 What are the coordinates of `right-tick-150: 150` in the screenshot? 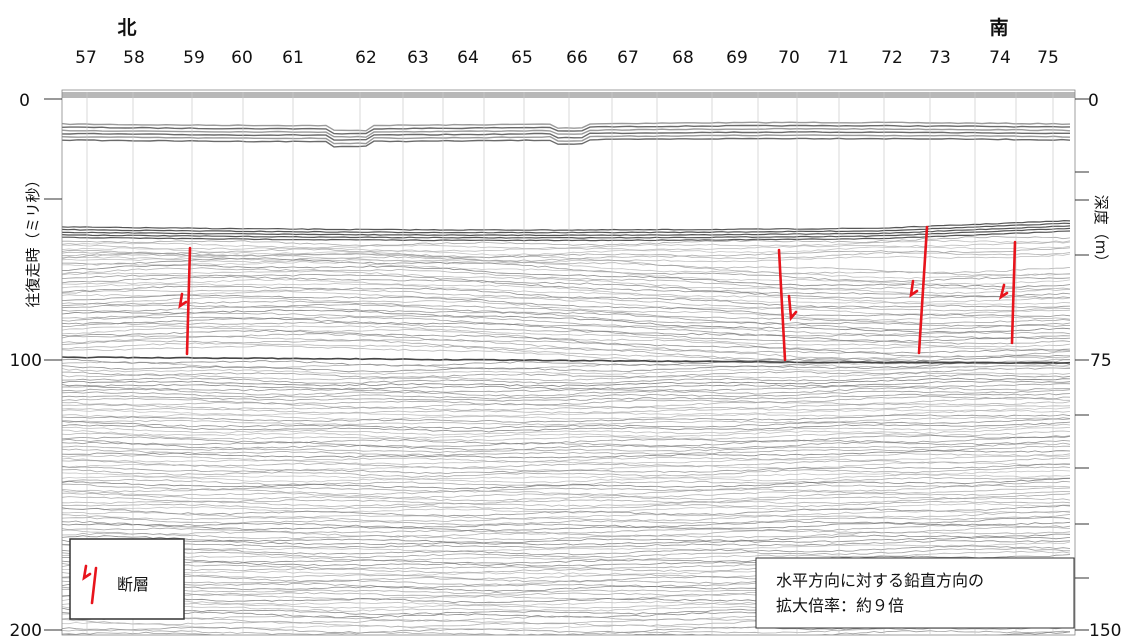 It's located at (1105, 630).